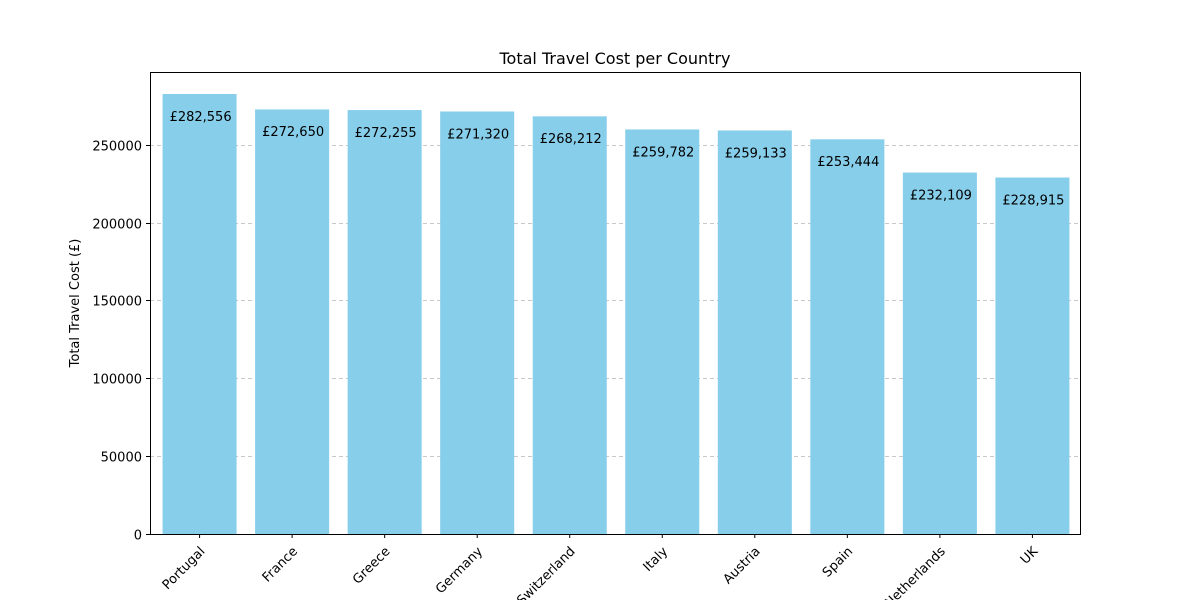 This screenshot has height=600, width=1200. Describe the element at coordinates (459, 570) in the screenshot. I see `x-tick-label: Germany` at that location.